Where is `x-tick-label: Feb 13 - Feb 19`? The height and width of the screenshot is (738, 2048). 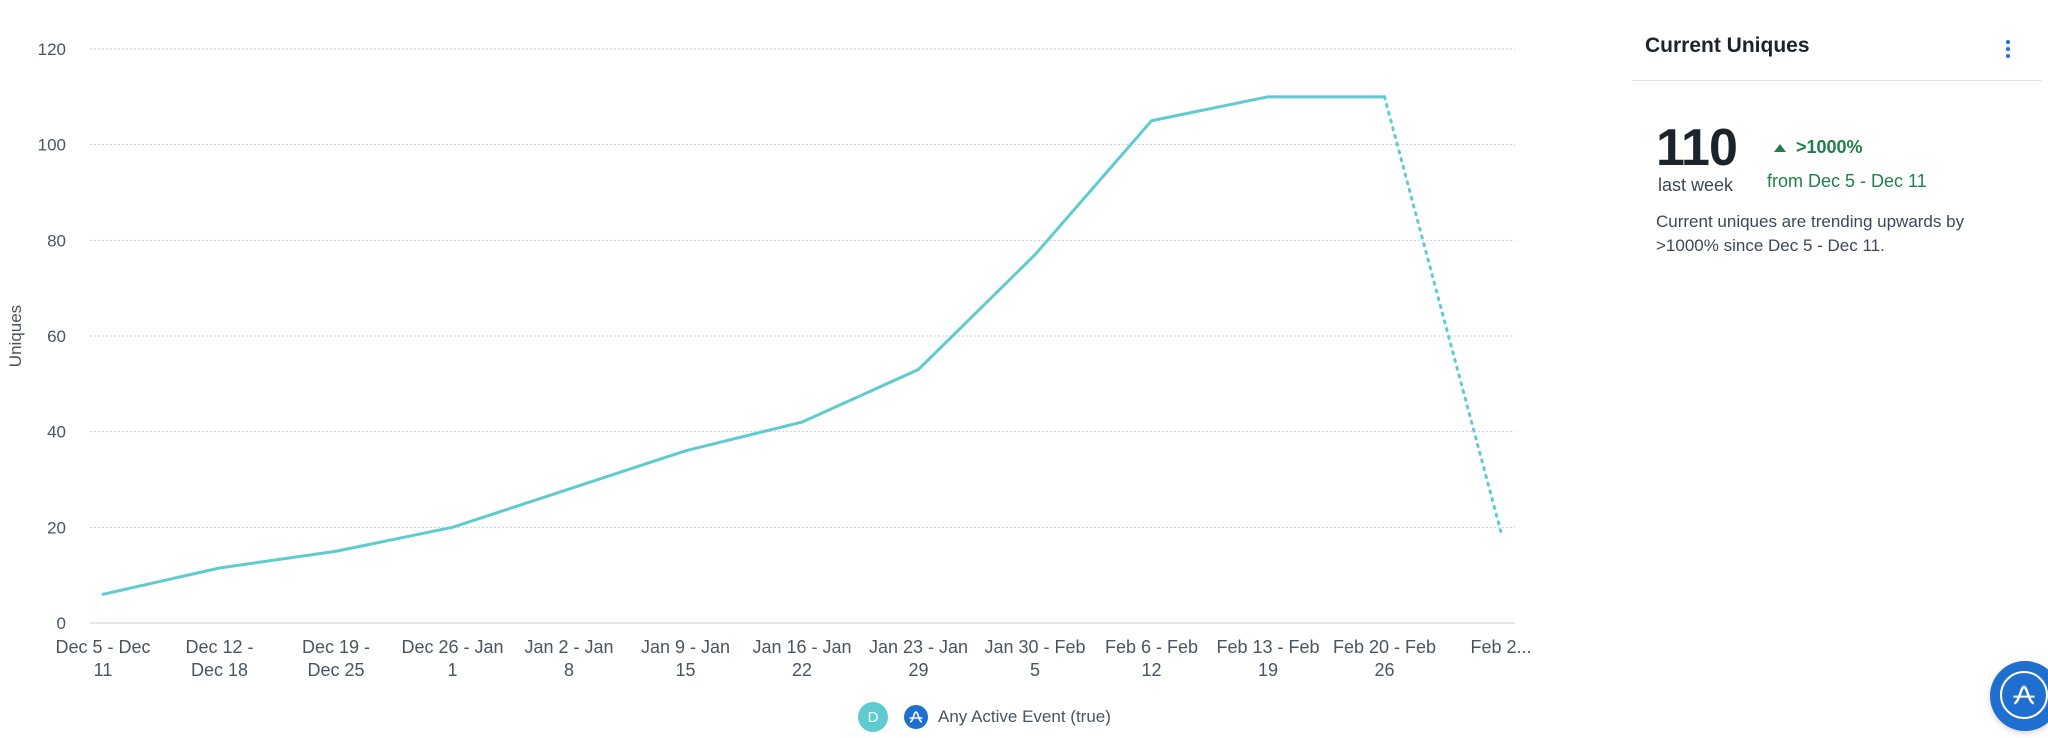
x-tick-label: Feb 13 - Feb 19 is located at coordinates (1267, 658).